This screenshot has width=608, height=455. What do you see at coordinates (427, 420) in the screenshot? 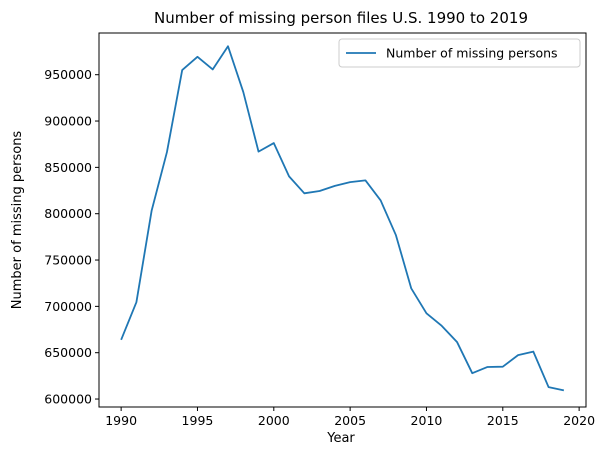
I see `x-tick-label: 2010` at bounding box center [427, 420].